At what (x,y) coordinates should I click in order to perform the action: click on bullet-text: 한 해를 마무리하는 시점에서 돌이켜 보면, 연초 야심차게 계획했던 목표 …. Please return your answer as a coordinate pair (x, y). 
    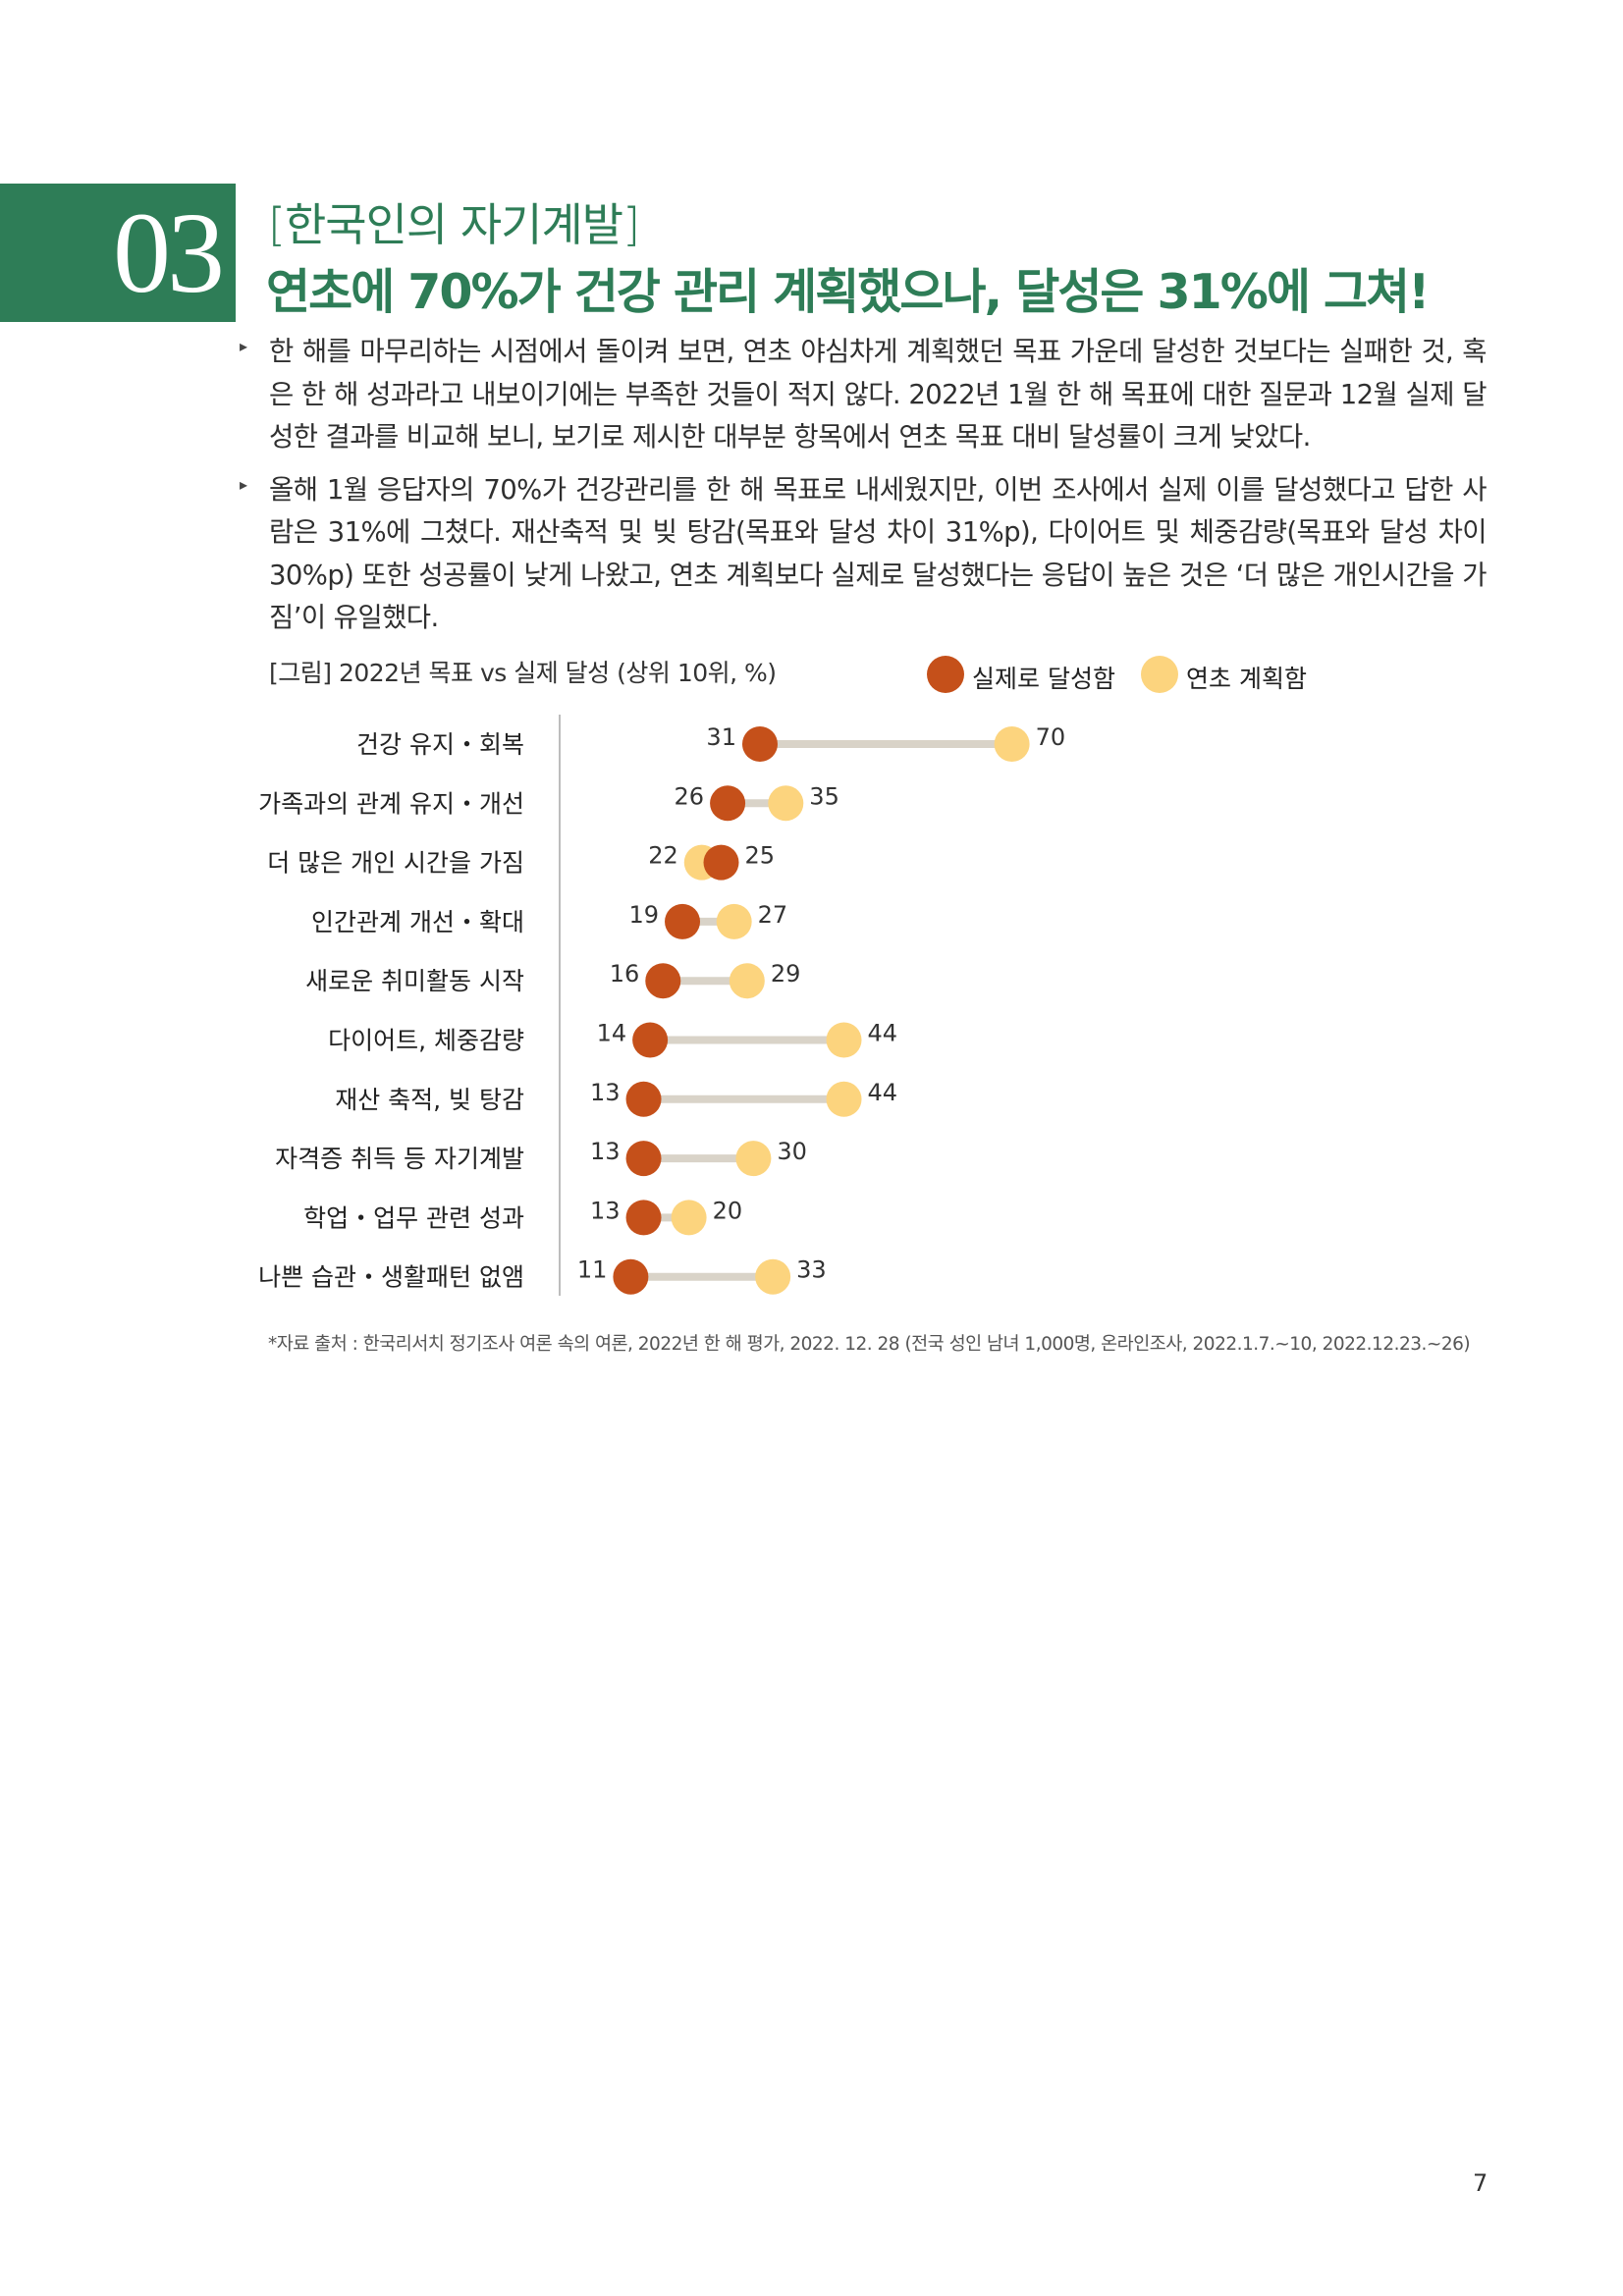
    Looking at the image, I should click on (878, 394).